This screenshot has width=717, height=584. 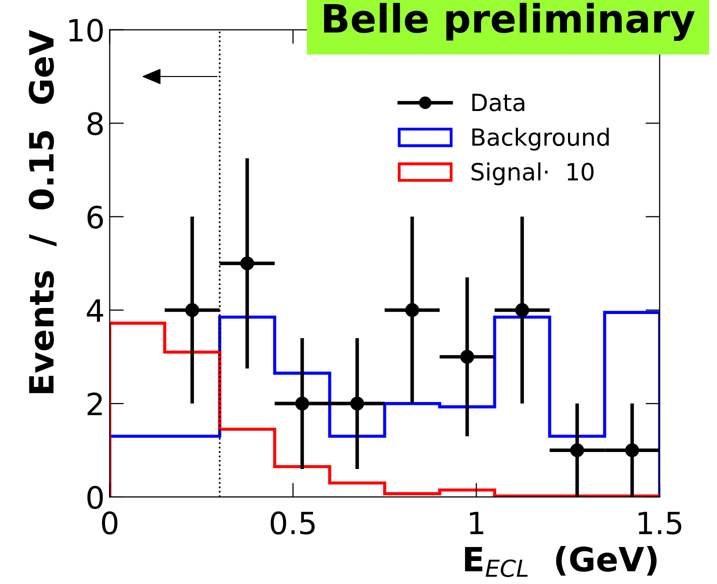 What do you see at coordinates (660, 523) in the screenshot?
I see `x-tick-label: 1.5` at bounding box center [660, 523].